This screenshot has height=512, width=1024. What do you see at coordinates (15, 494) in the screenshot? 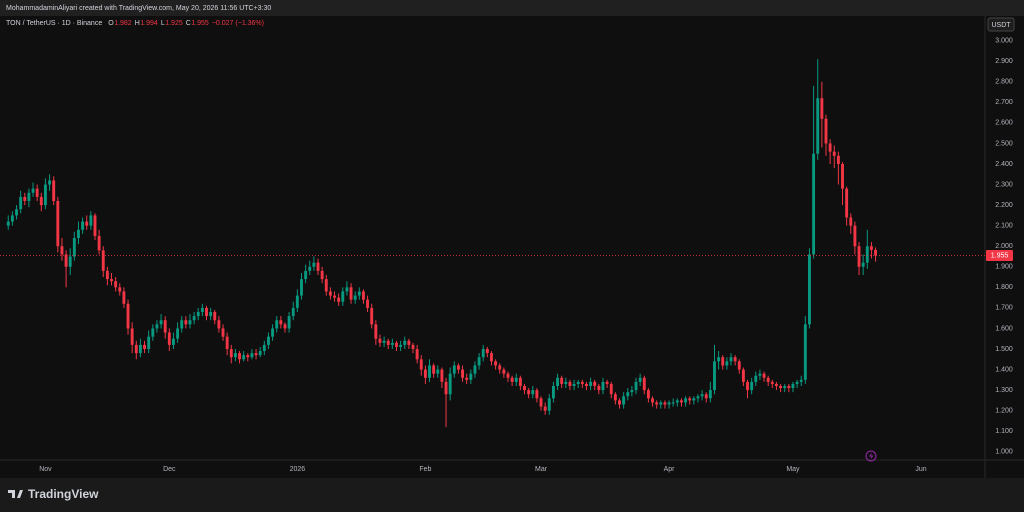
I see `logo-mark` at bounding box center [15, 494].